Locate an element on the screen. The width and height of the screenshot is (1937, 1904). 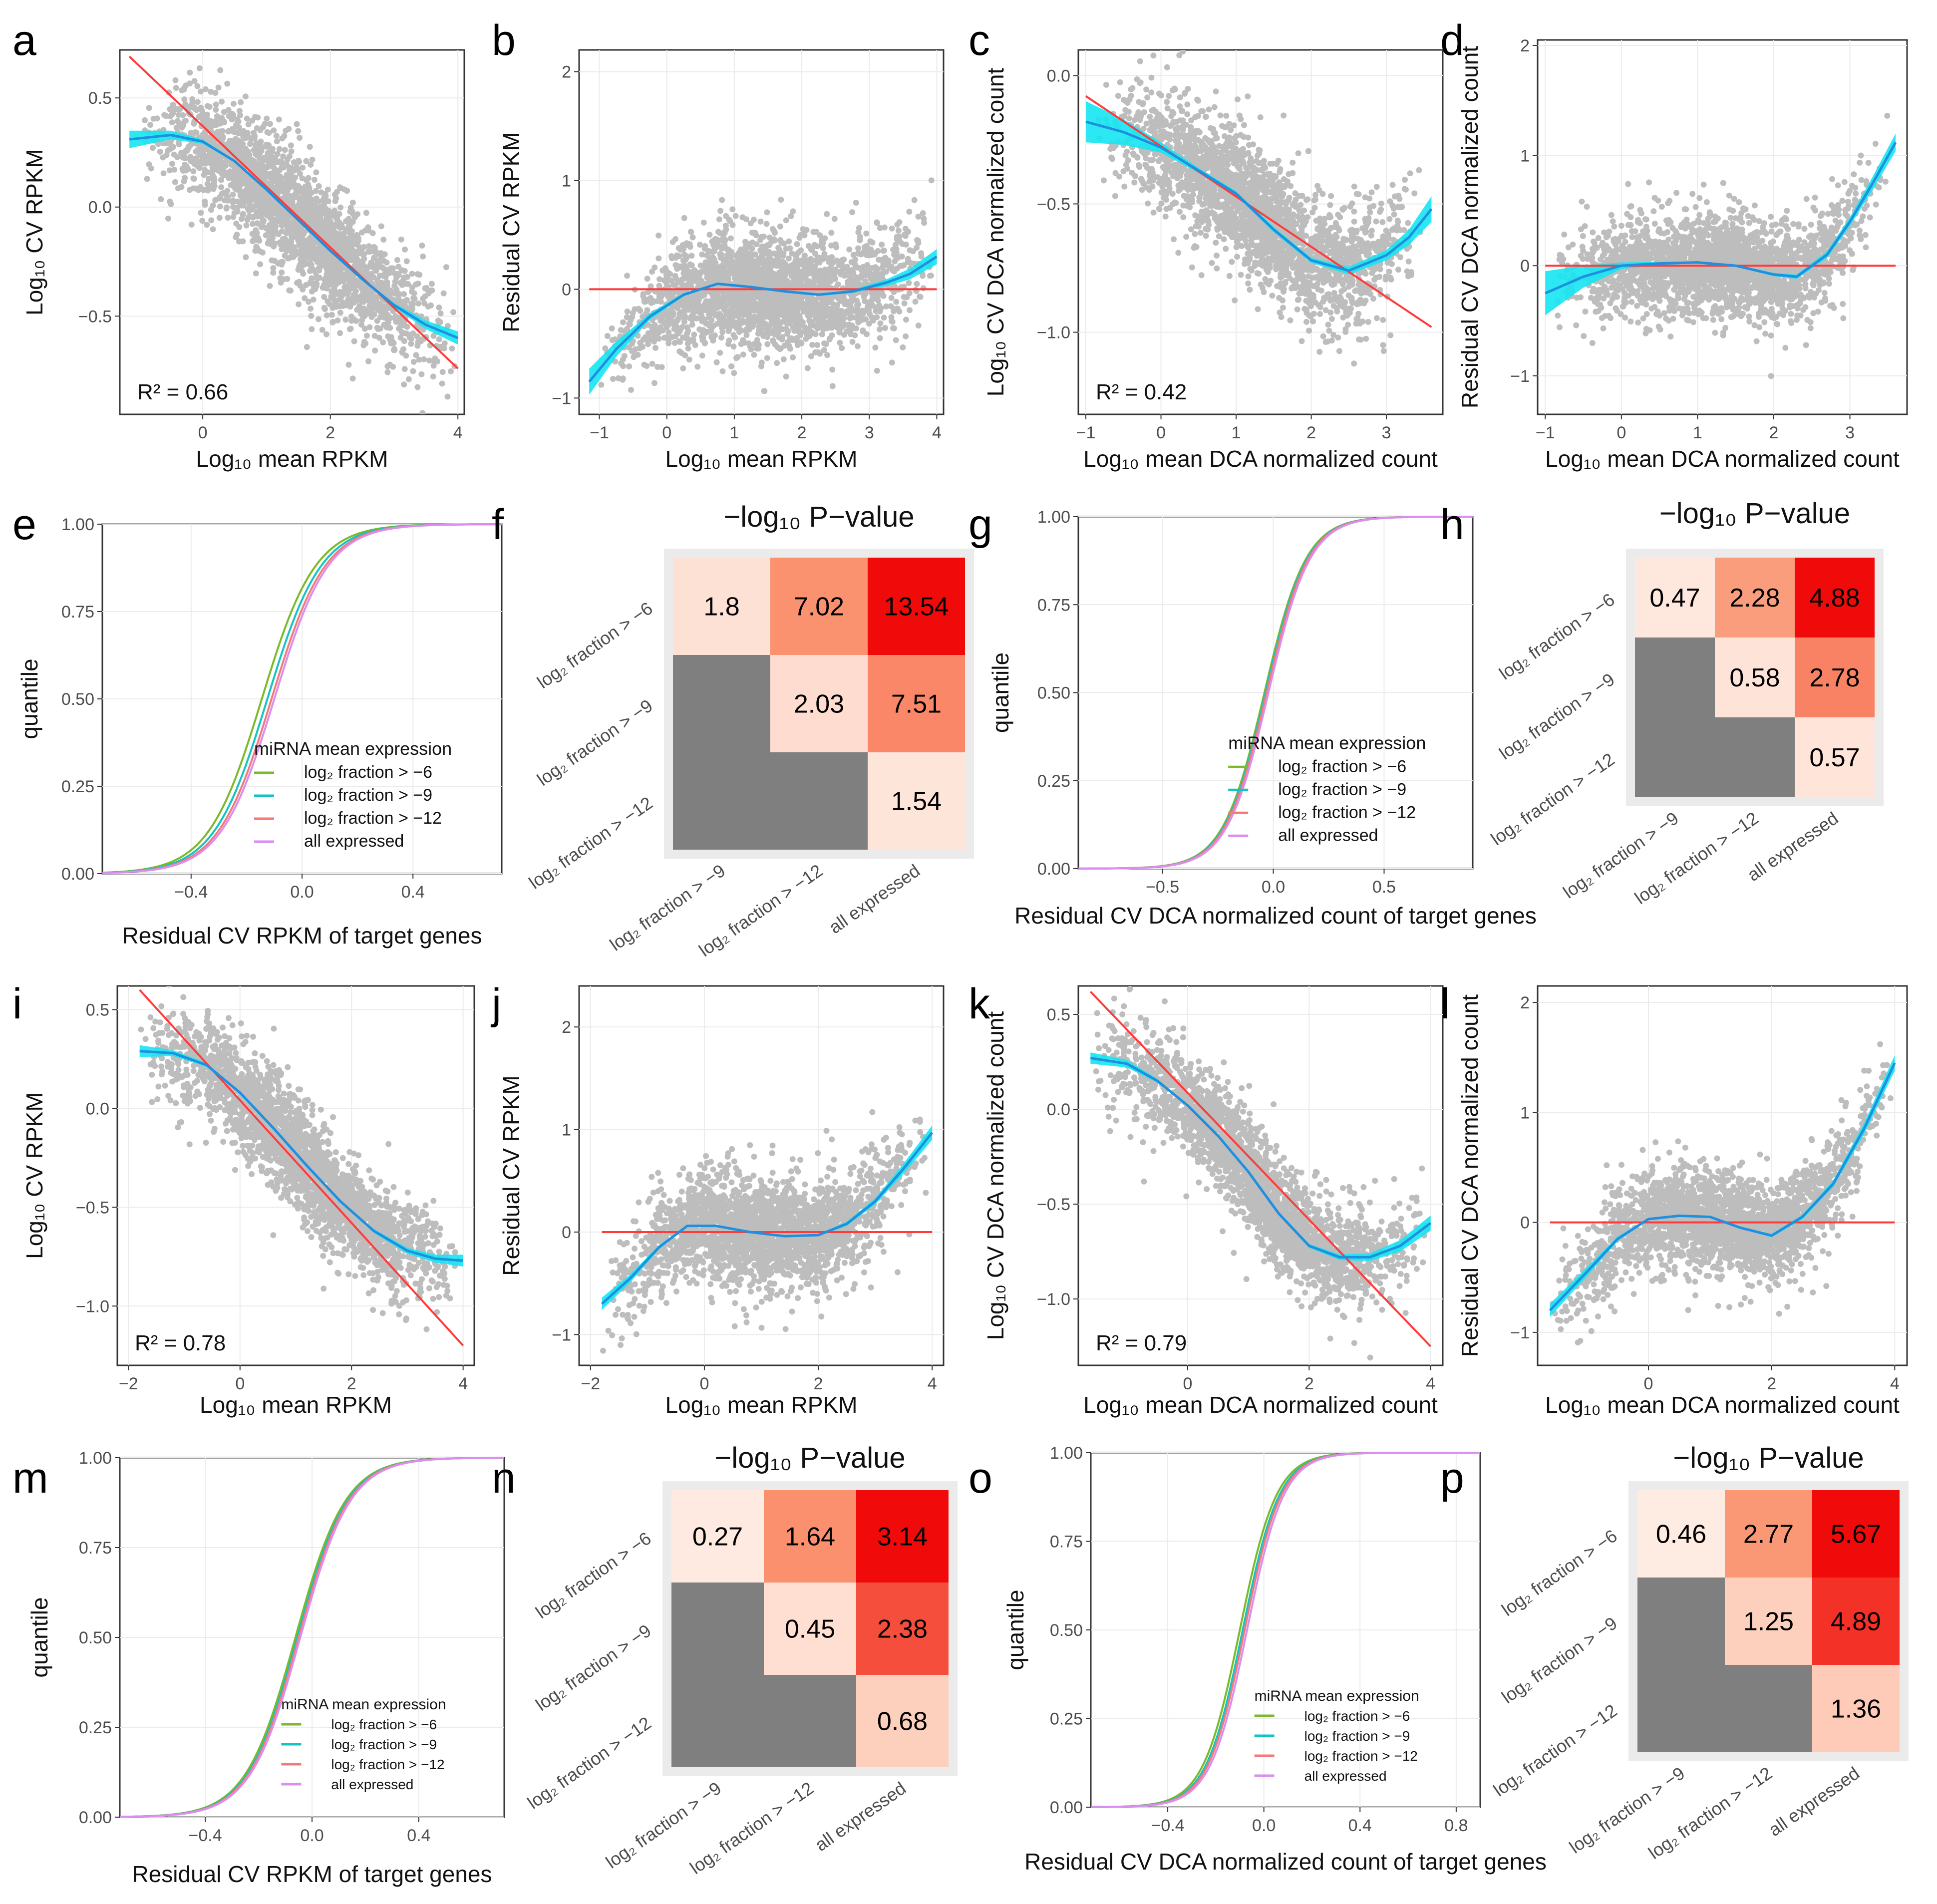
x-tick-label: −1 is located at coordinates (599, 432).